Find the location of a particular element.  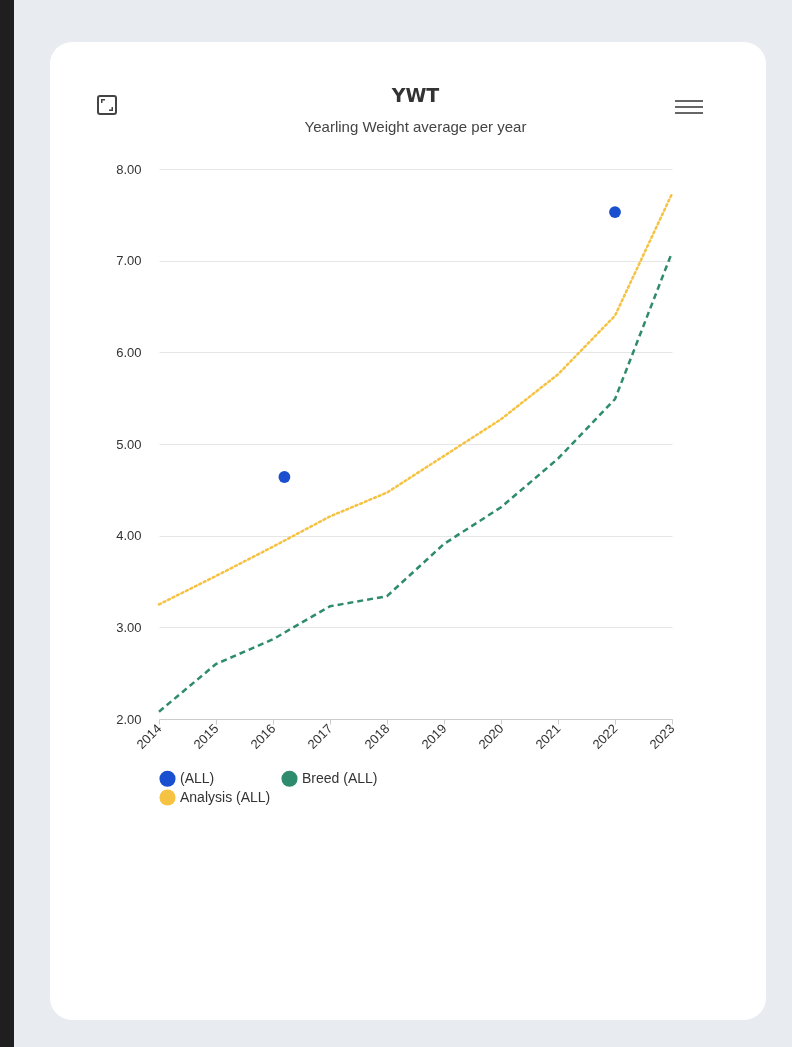

y-tick-label: 6.00 is located at coordinates (129, 352).